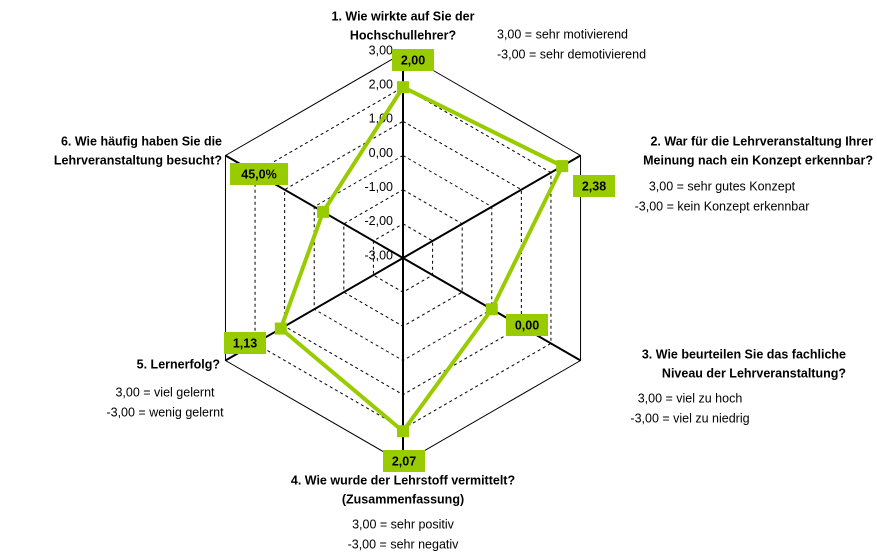 The width and height of the screenshot is (877, 555). Describe the element at coordinates (571, 54) in the screenshot. I see `scale-note: -3,00 = sehr demotivierend` at that location.